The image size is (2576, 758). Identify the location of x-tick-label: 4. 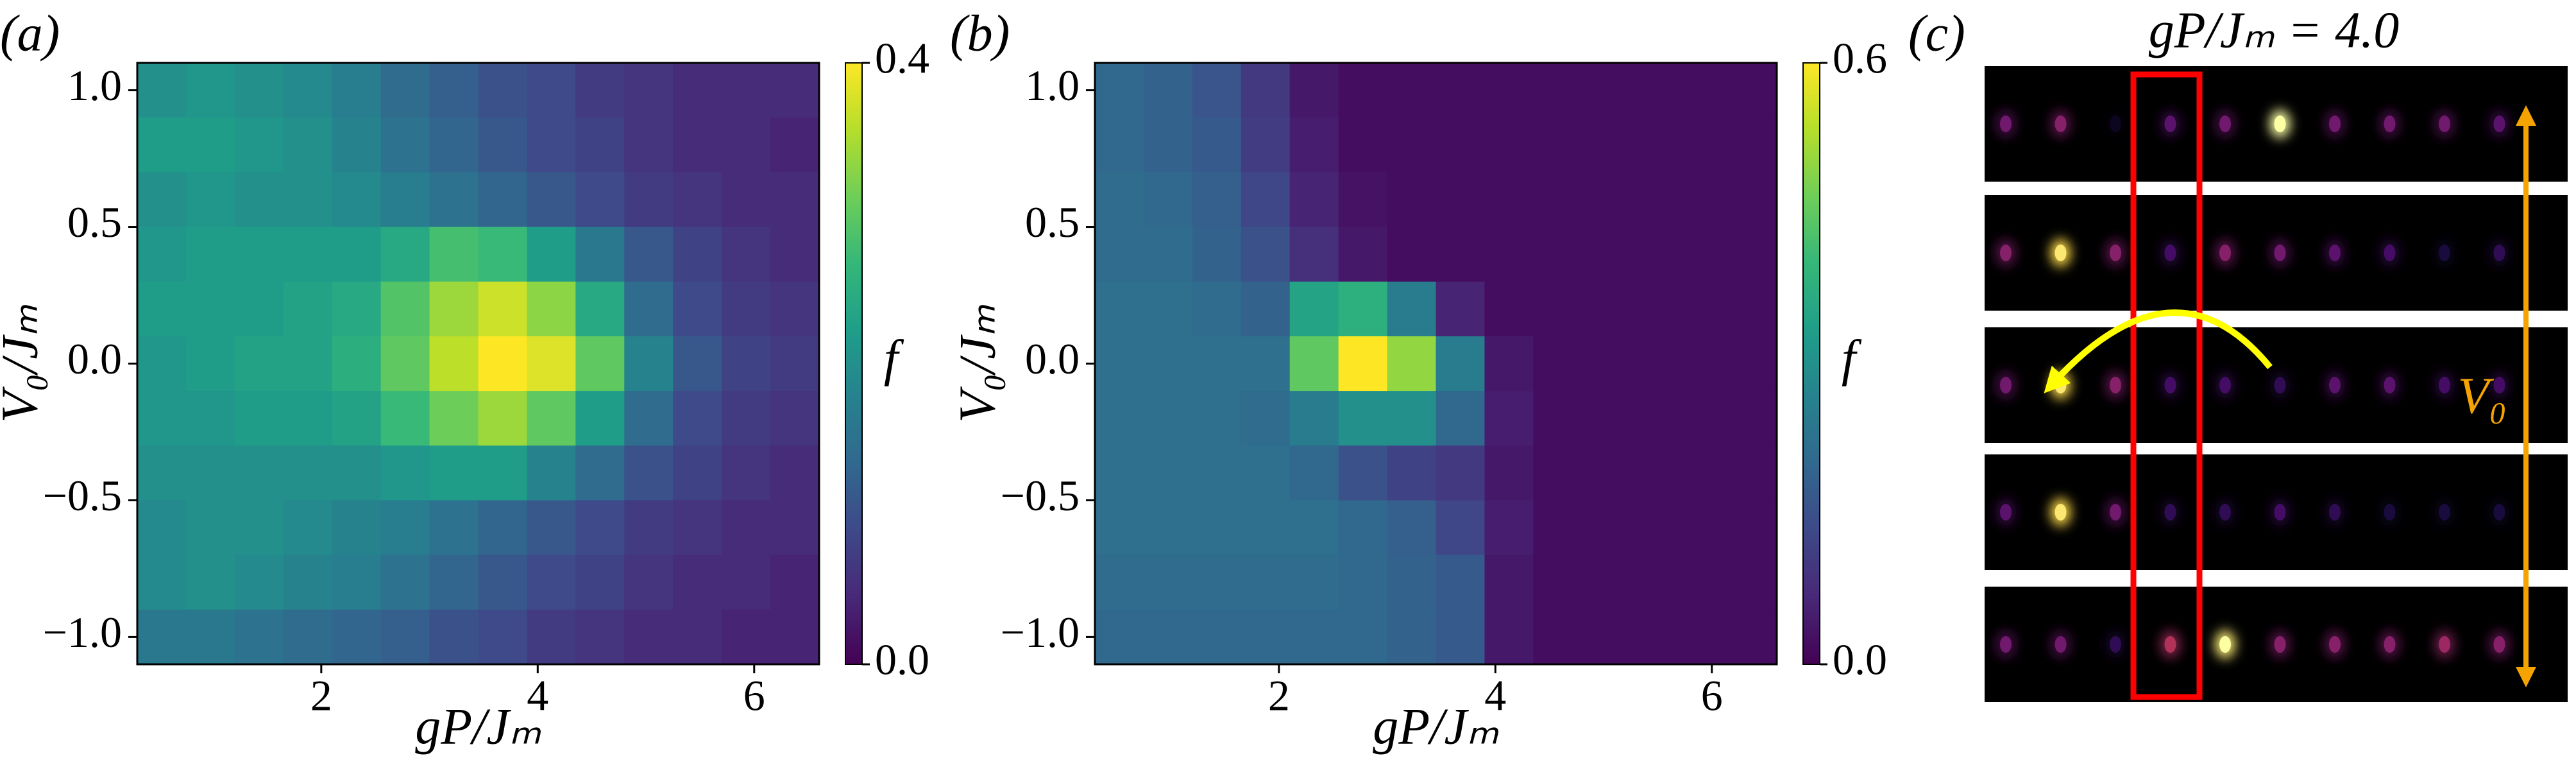
(537, 695).